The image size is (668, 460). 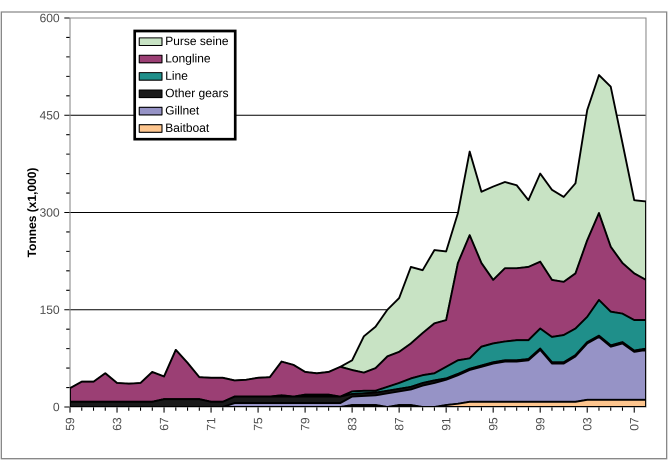 What do you see at coordinates (188, 127) in the screenshot?
I see `legend-label: Baitboat` at bounding box center [188, 127].